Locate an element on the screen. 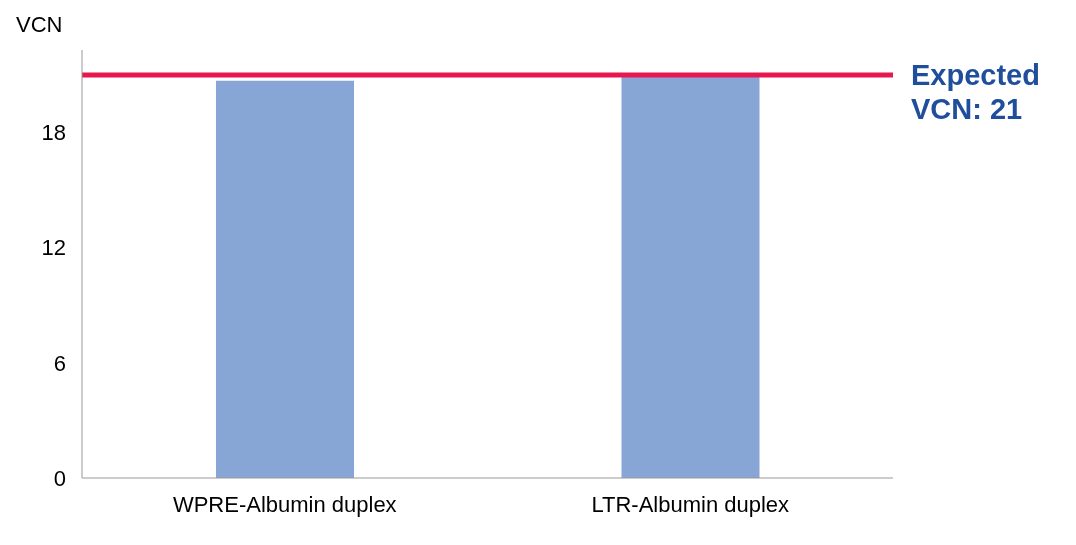  x-tick-label: WPRE-Albumin duplex is located at coordinates (284, 504).